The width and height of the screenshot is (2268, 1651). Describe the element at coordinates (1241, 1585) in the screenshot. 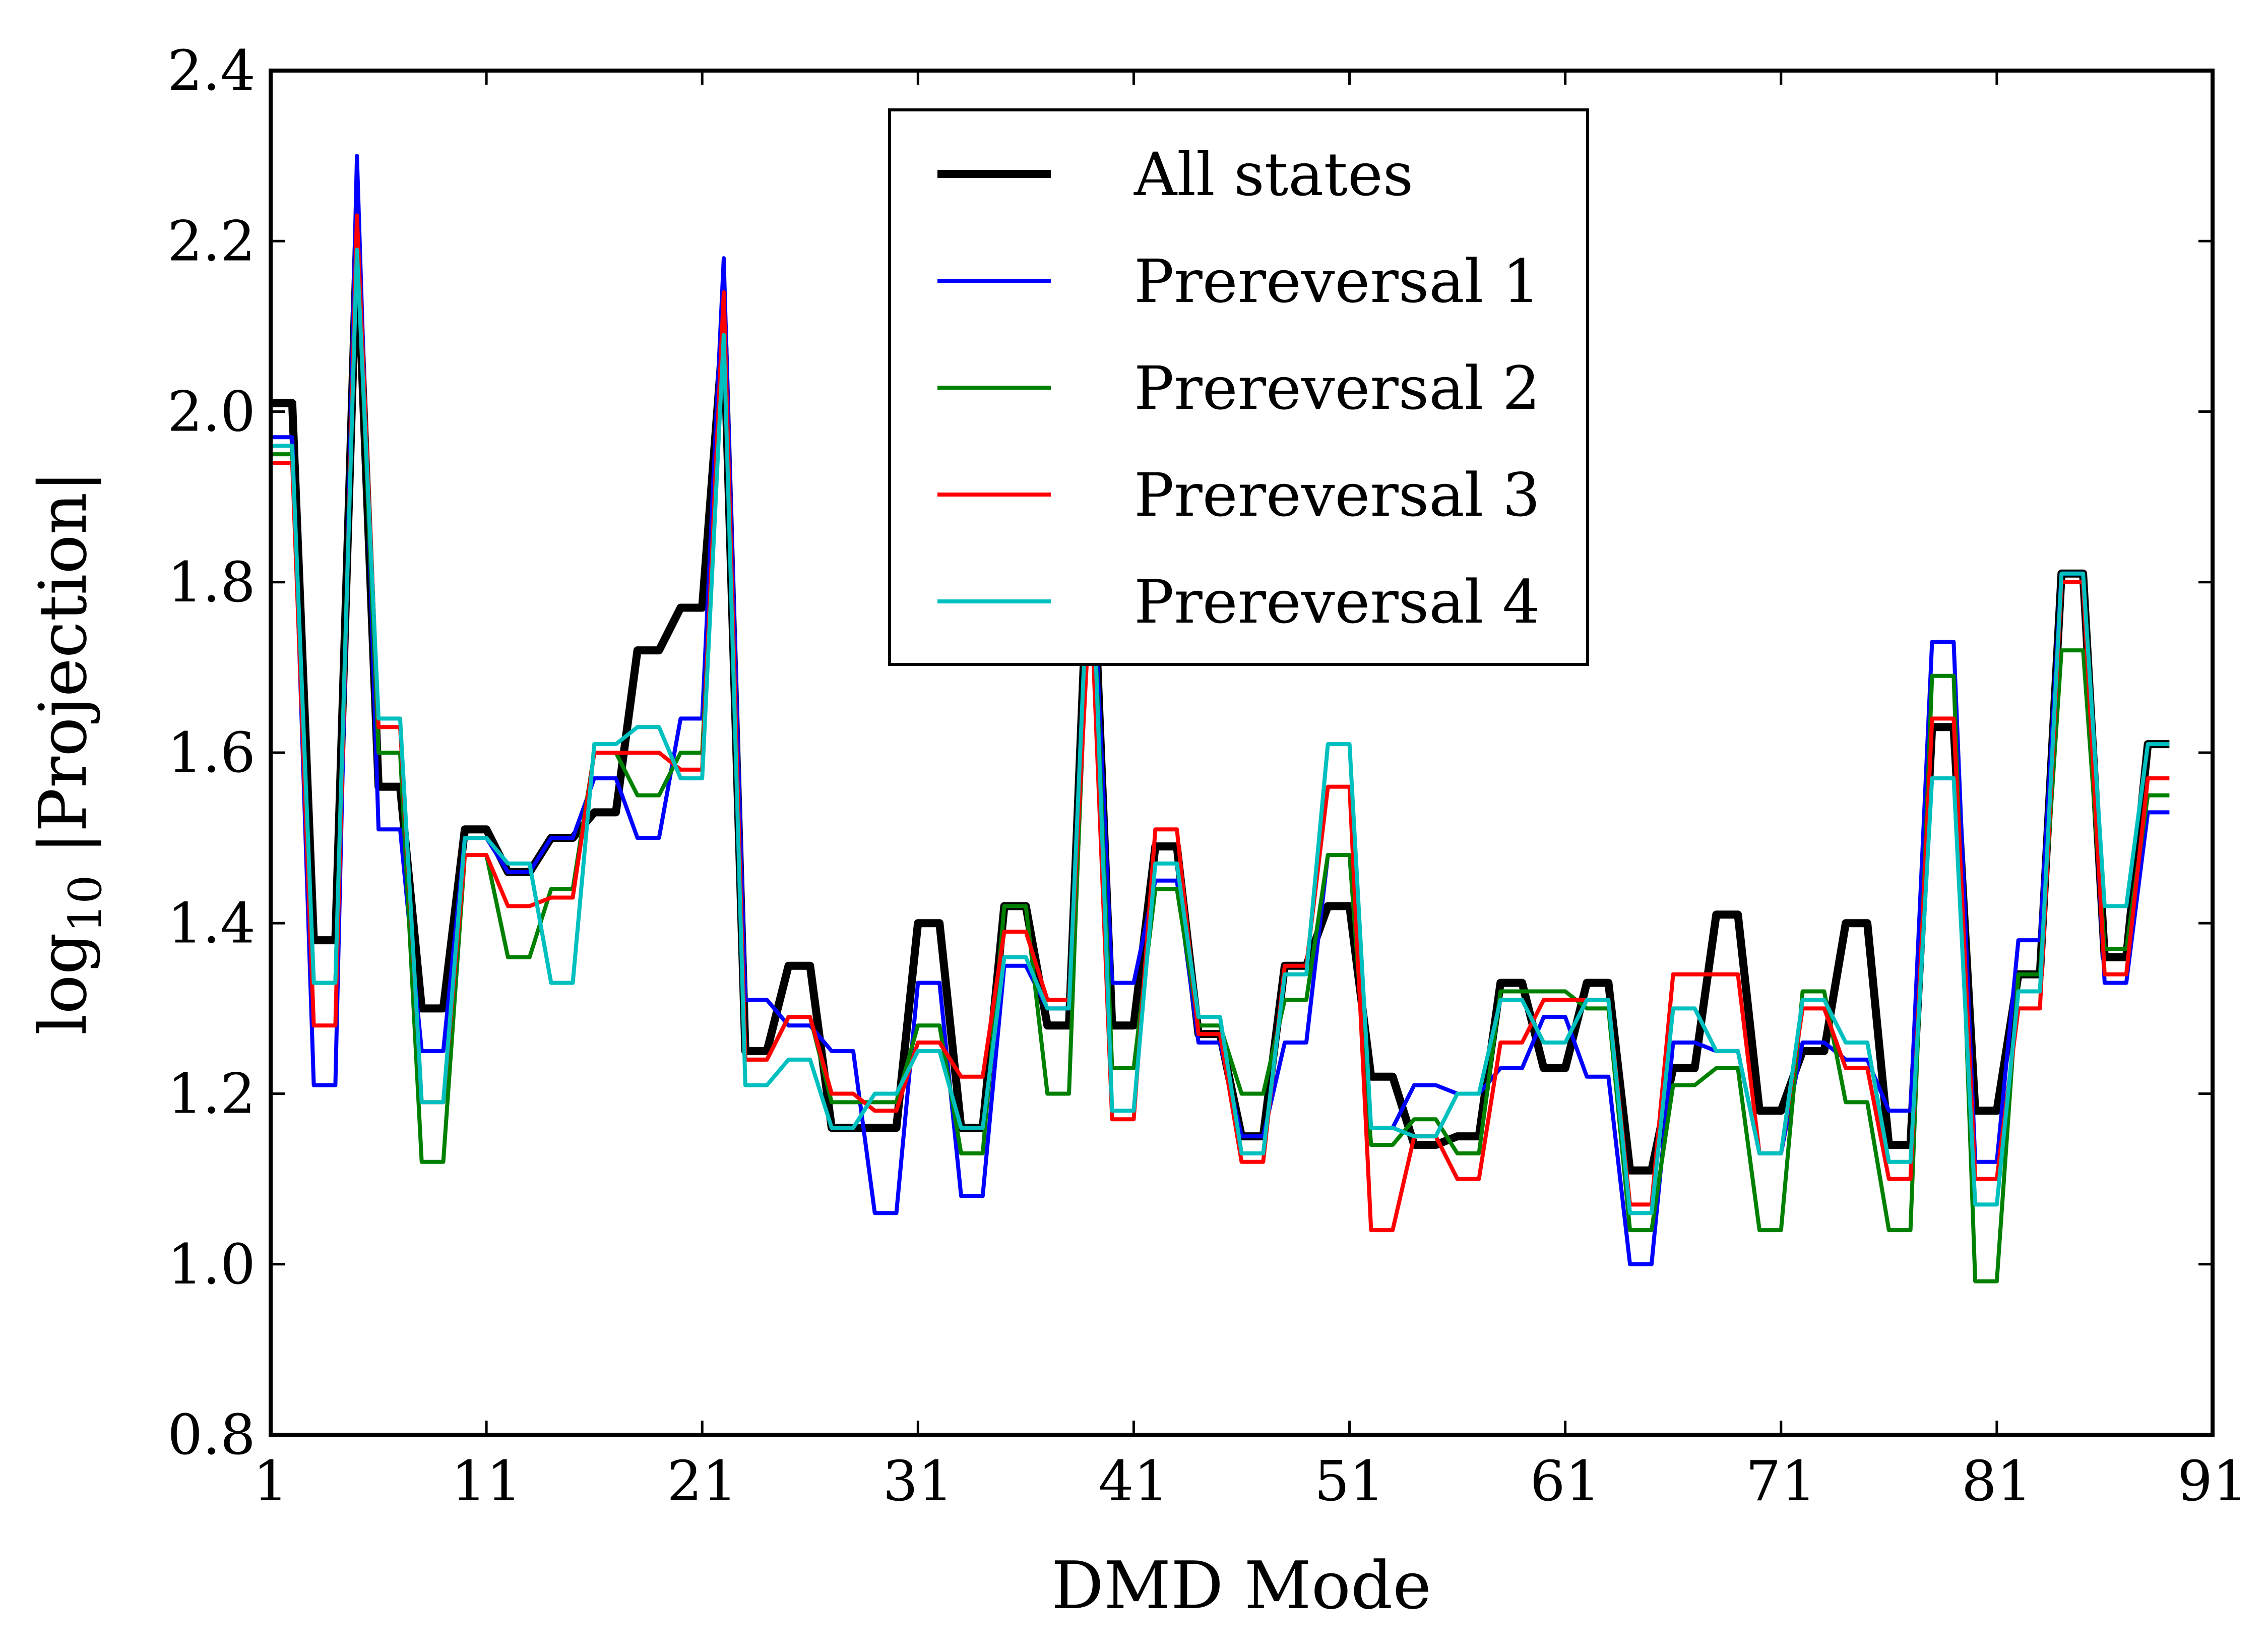

I see `x-axis-title: DMD Mode` at that location.